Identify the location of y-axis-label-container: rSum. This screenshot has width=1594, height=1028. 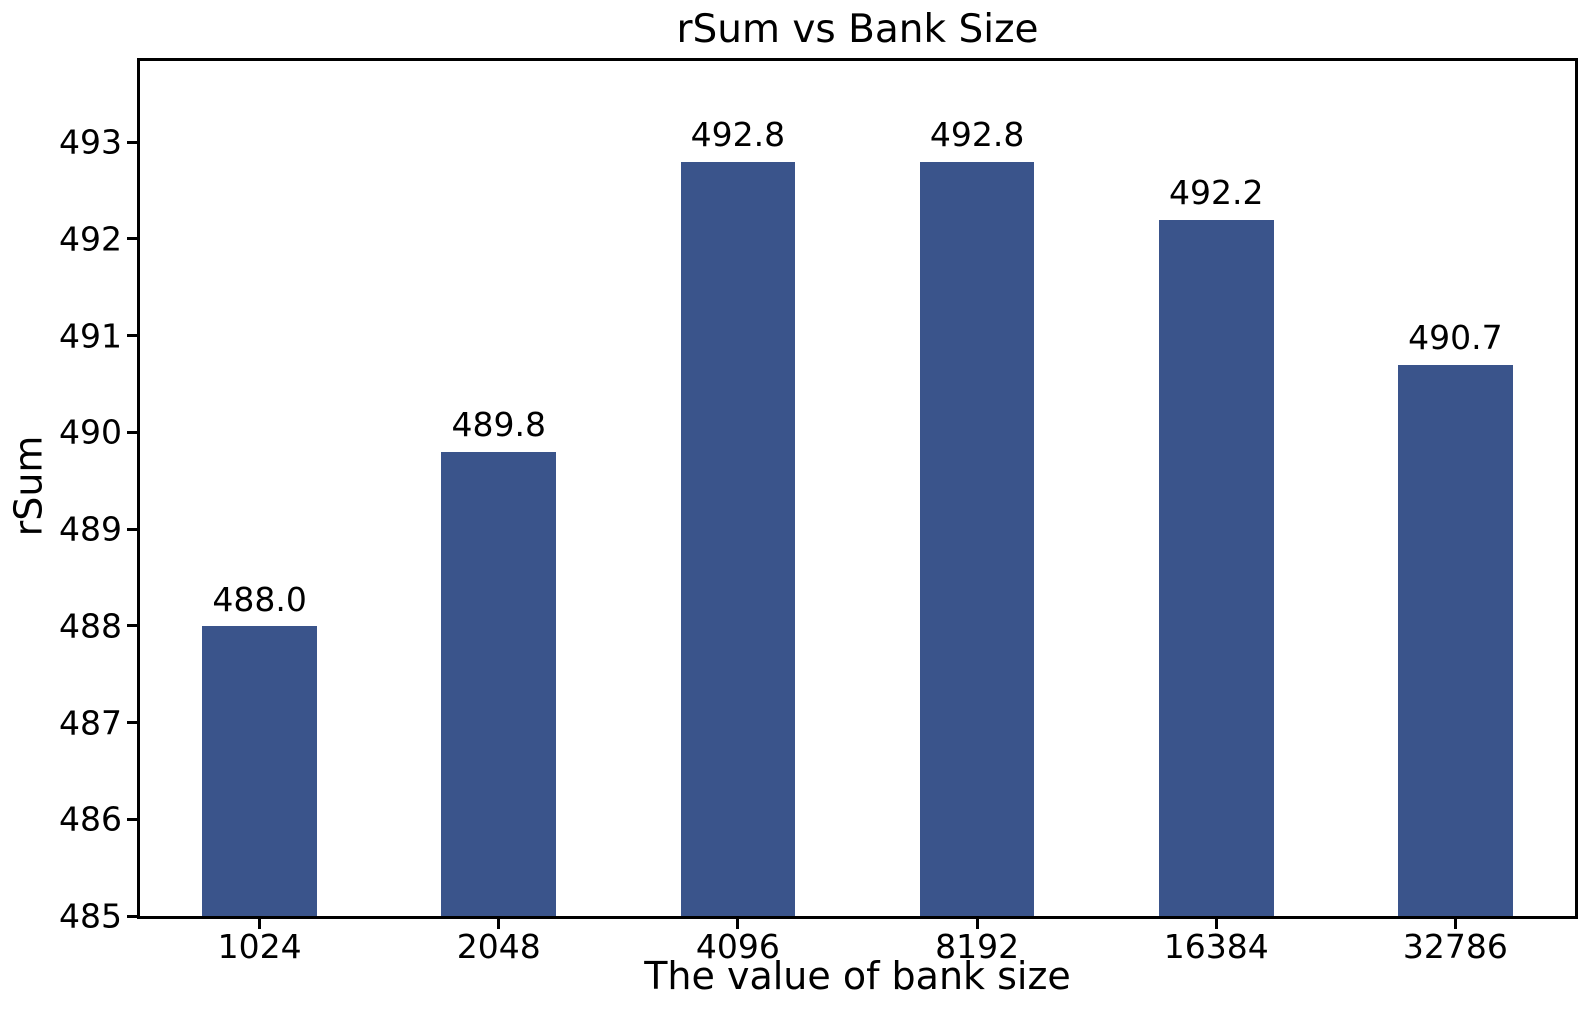
(28, 485).